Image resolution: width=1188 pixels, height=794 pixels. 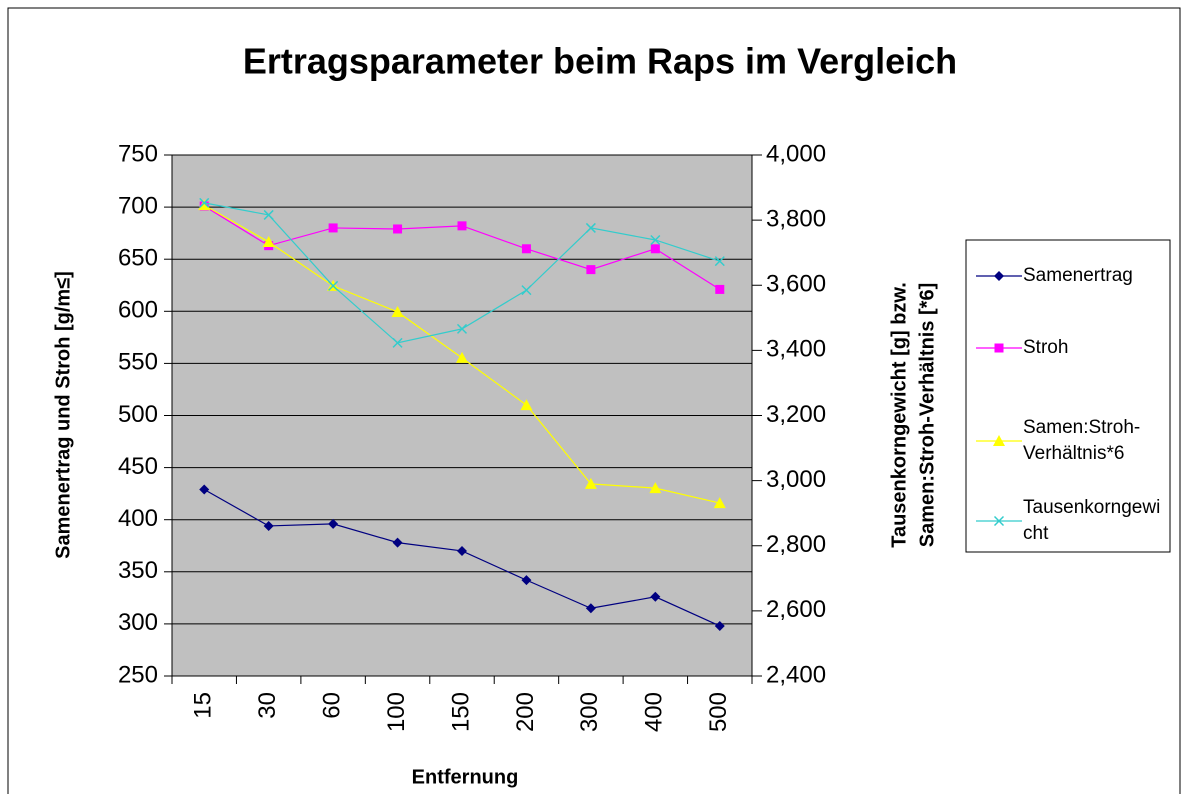 What do you see at coordinates (203, 705) in the screenshot?
I see `x-tick-label: 15` at bounding box center [203, 705].